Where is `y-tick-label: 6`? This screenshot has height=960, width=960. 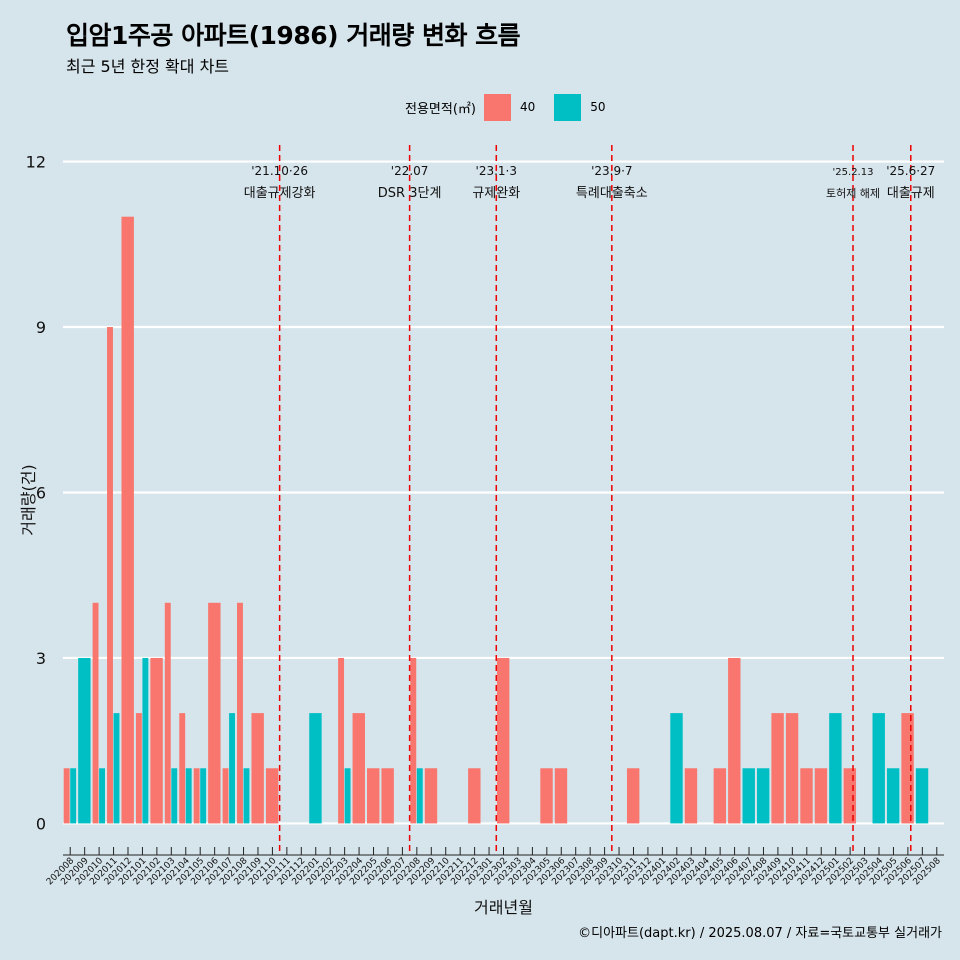
y-tick-label: 6 is located at coordinates (41, 492).